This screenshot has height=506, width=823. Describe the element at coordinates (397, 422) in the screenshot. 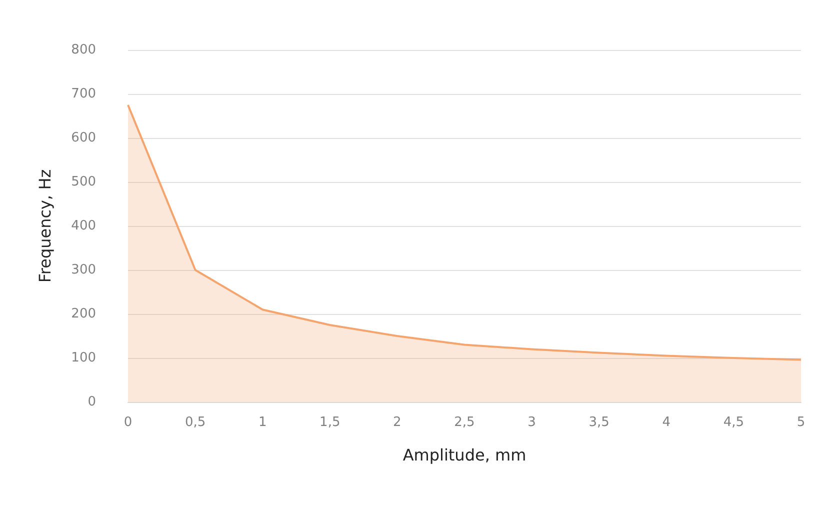

I see `x-tick-label: 2` at that location.